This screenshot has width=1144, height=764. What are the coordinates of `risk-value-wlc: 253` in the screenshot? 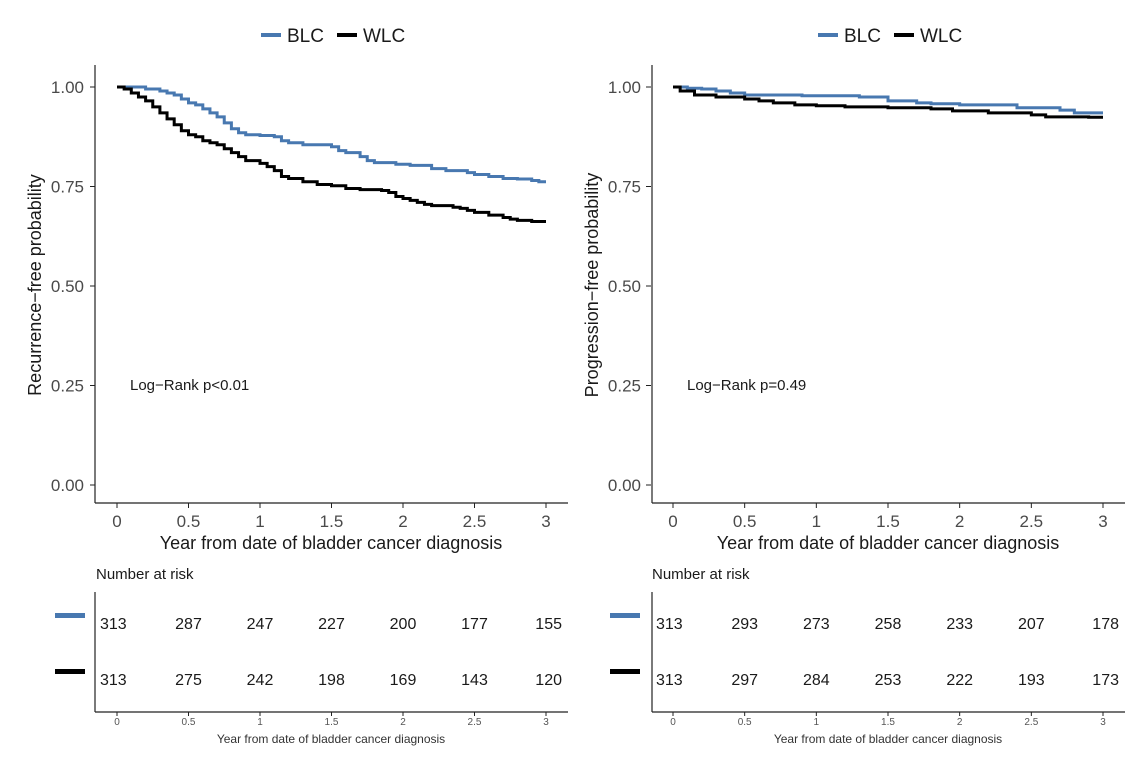 It's located at (888, 680).